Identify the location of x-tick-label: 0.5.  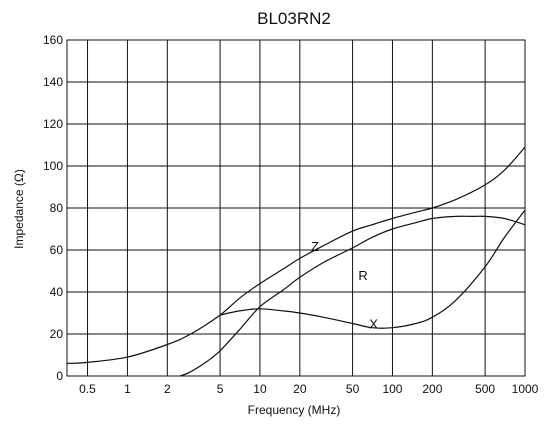
(87, 389).